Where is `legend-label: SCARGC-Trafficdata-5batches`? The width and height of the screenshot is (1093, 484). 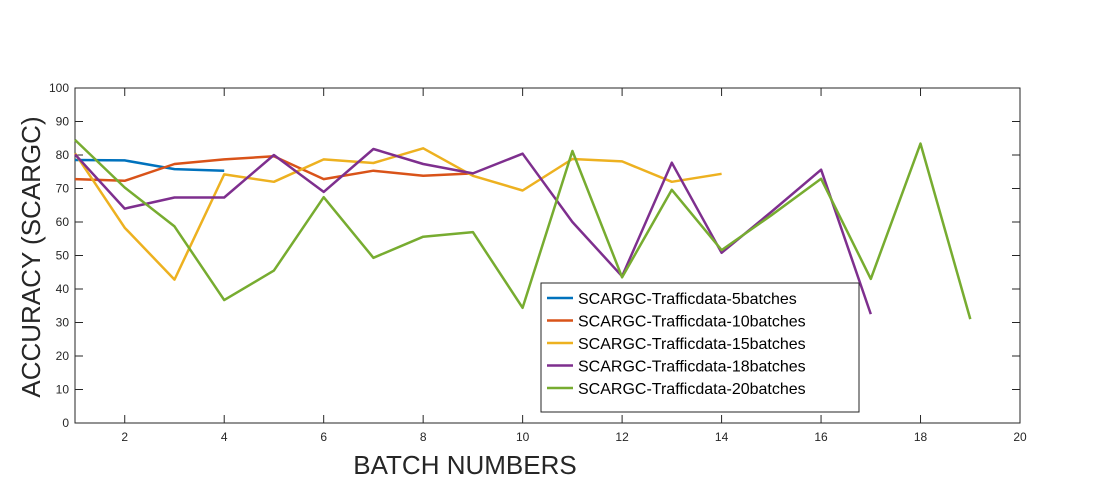
legend-label: SCARGC-Trafficdata-5batches is located at coordinates (687, 299).